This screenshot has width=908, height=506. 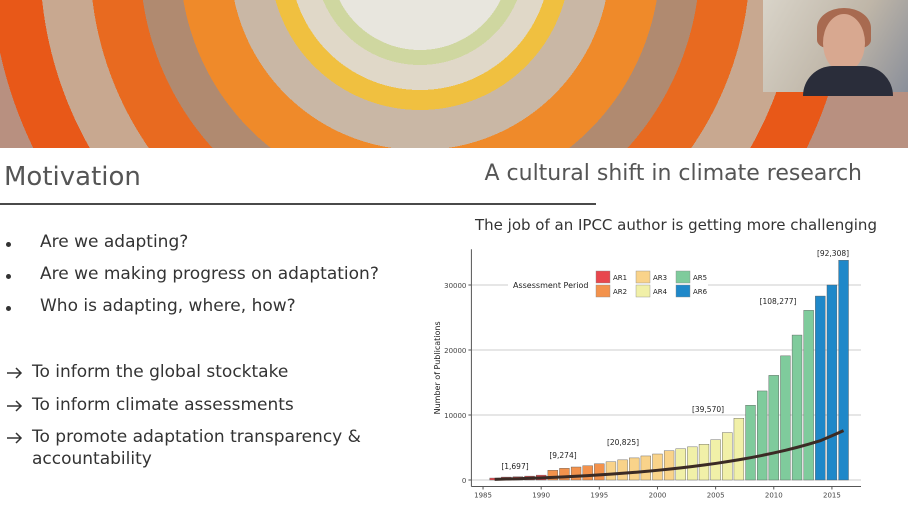 What do you see at coordinates (464, 481) in the screenshot?
I see `y-tick-label: 0` at bounding box center [464, 481].